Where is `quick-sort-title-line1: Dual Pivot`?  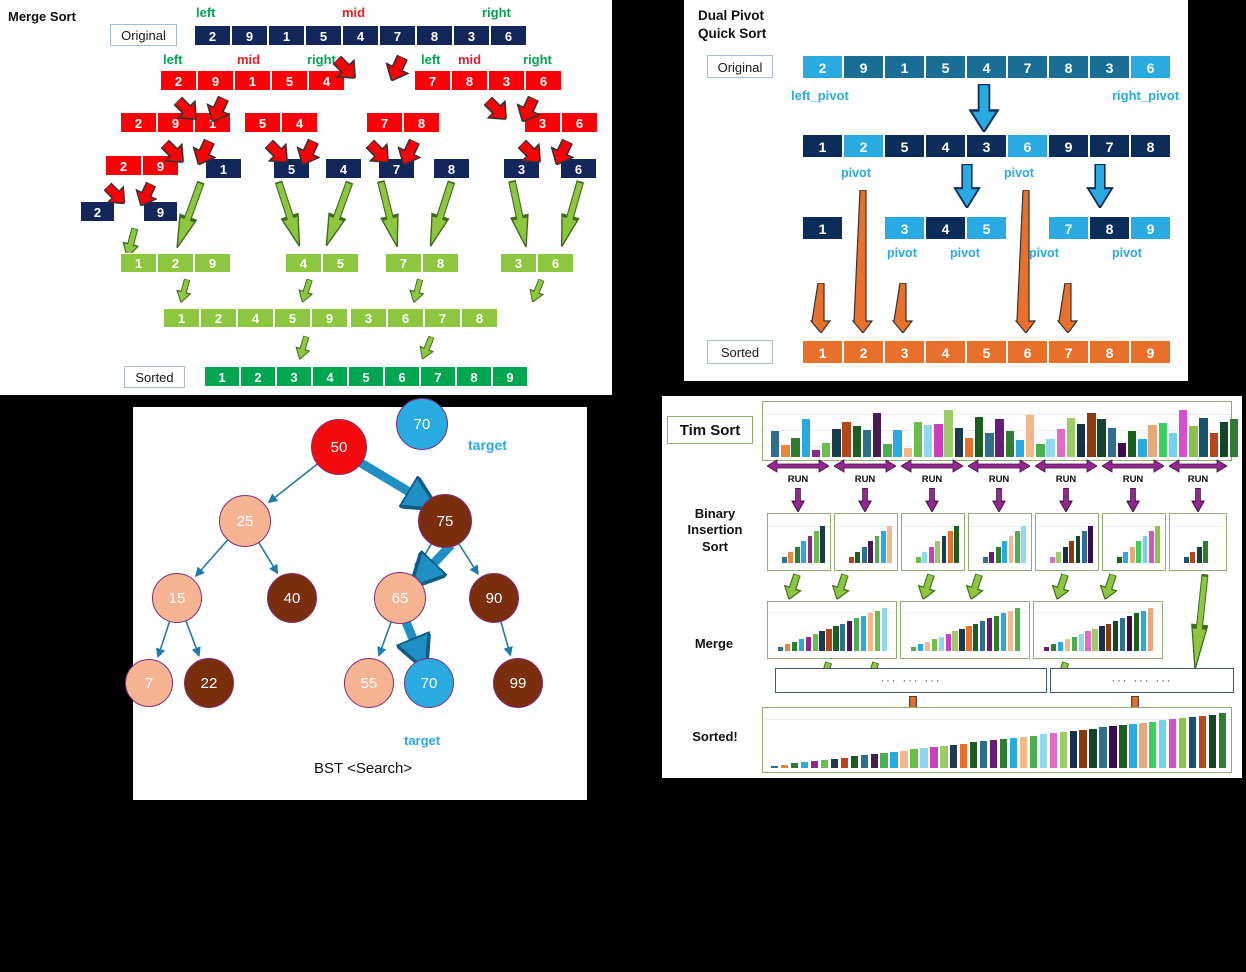 quick-sort-title-line1: Dual Pivot is located at coordinates (731, 15).